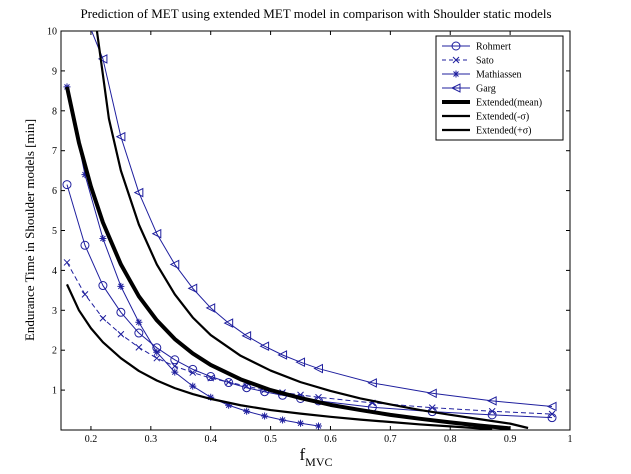 This screenshot has width=631, height=474. I want to click on y-tick-label: 3, so click(54, 311).